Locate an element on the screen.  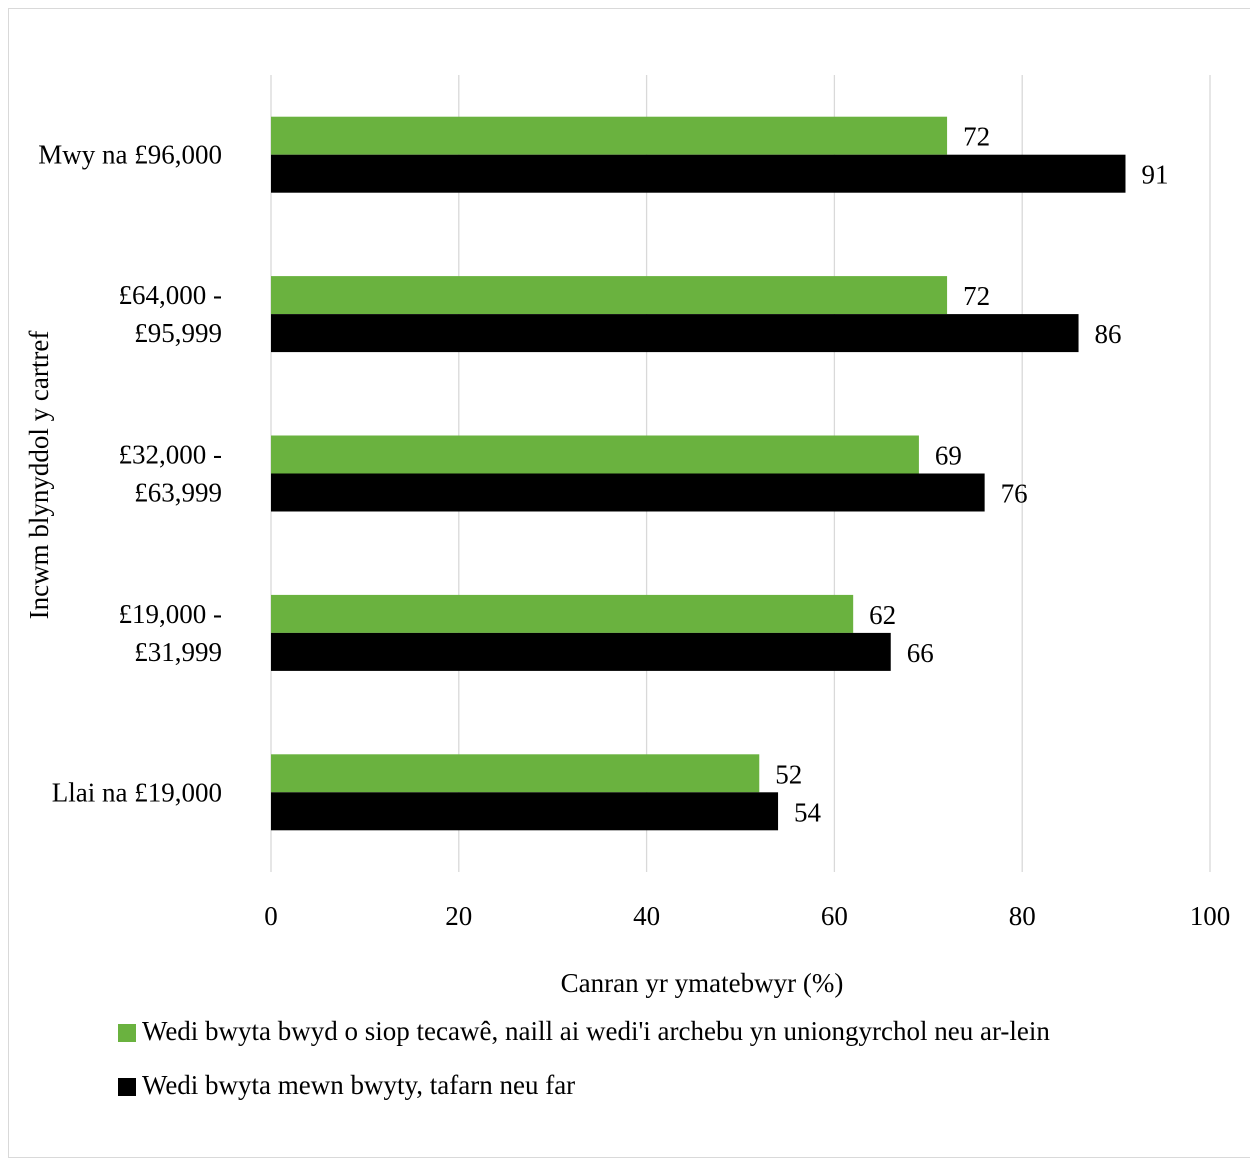
data-label: 91 is located at coordinates (1154, 175).